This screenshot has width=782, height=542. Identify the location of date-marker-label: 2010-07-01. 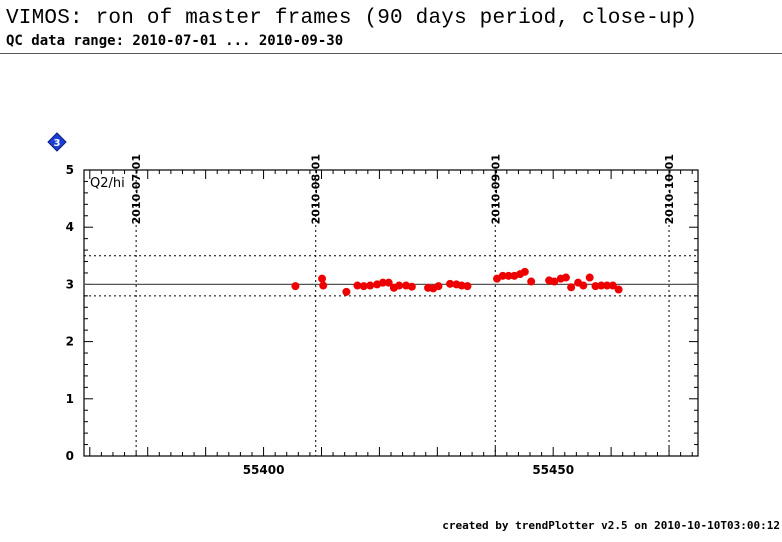
(136, 189).